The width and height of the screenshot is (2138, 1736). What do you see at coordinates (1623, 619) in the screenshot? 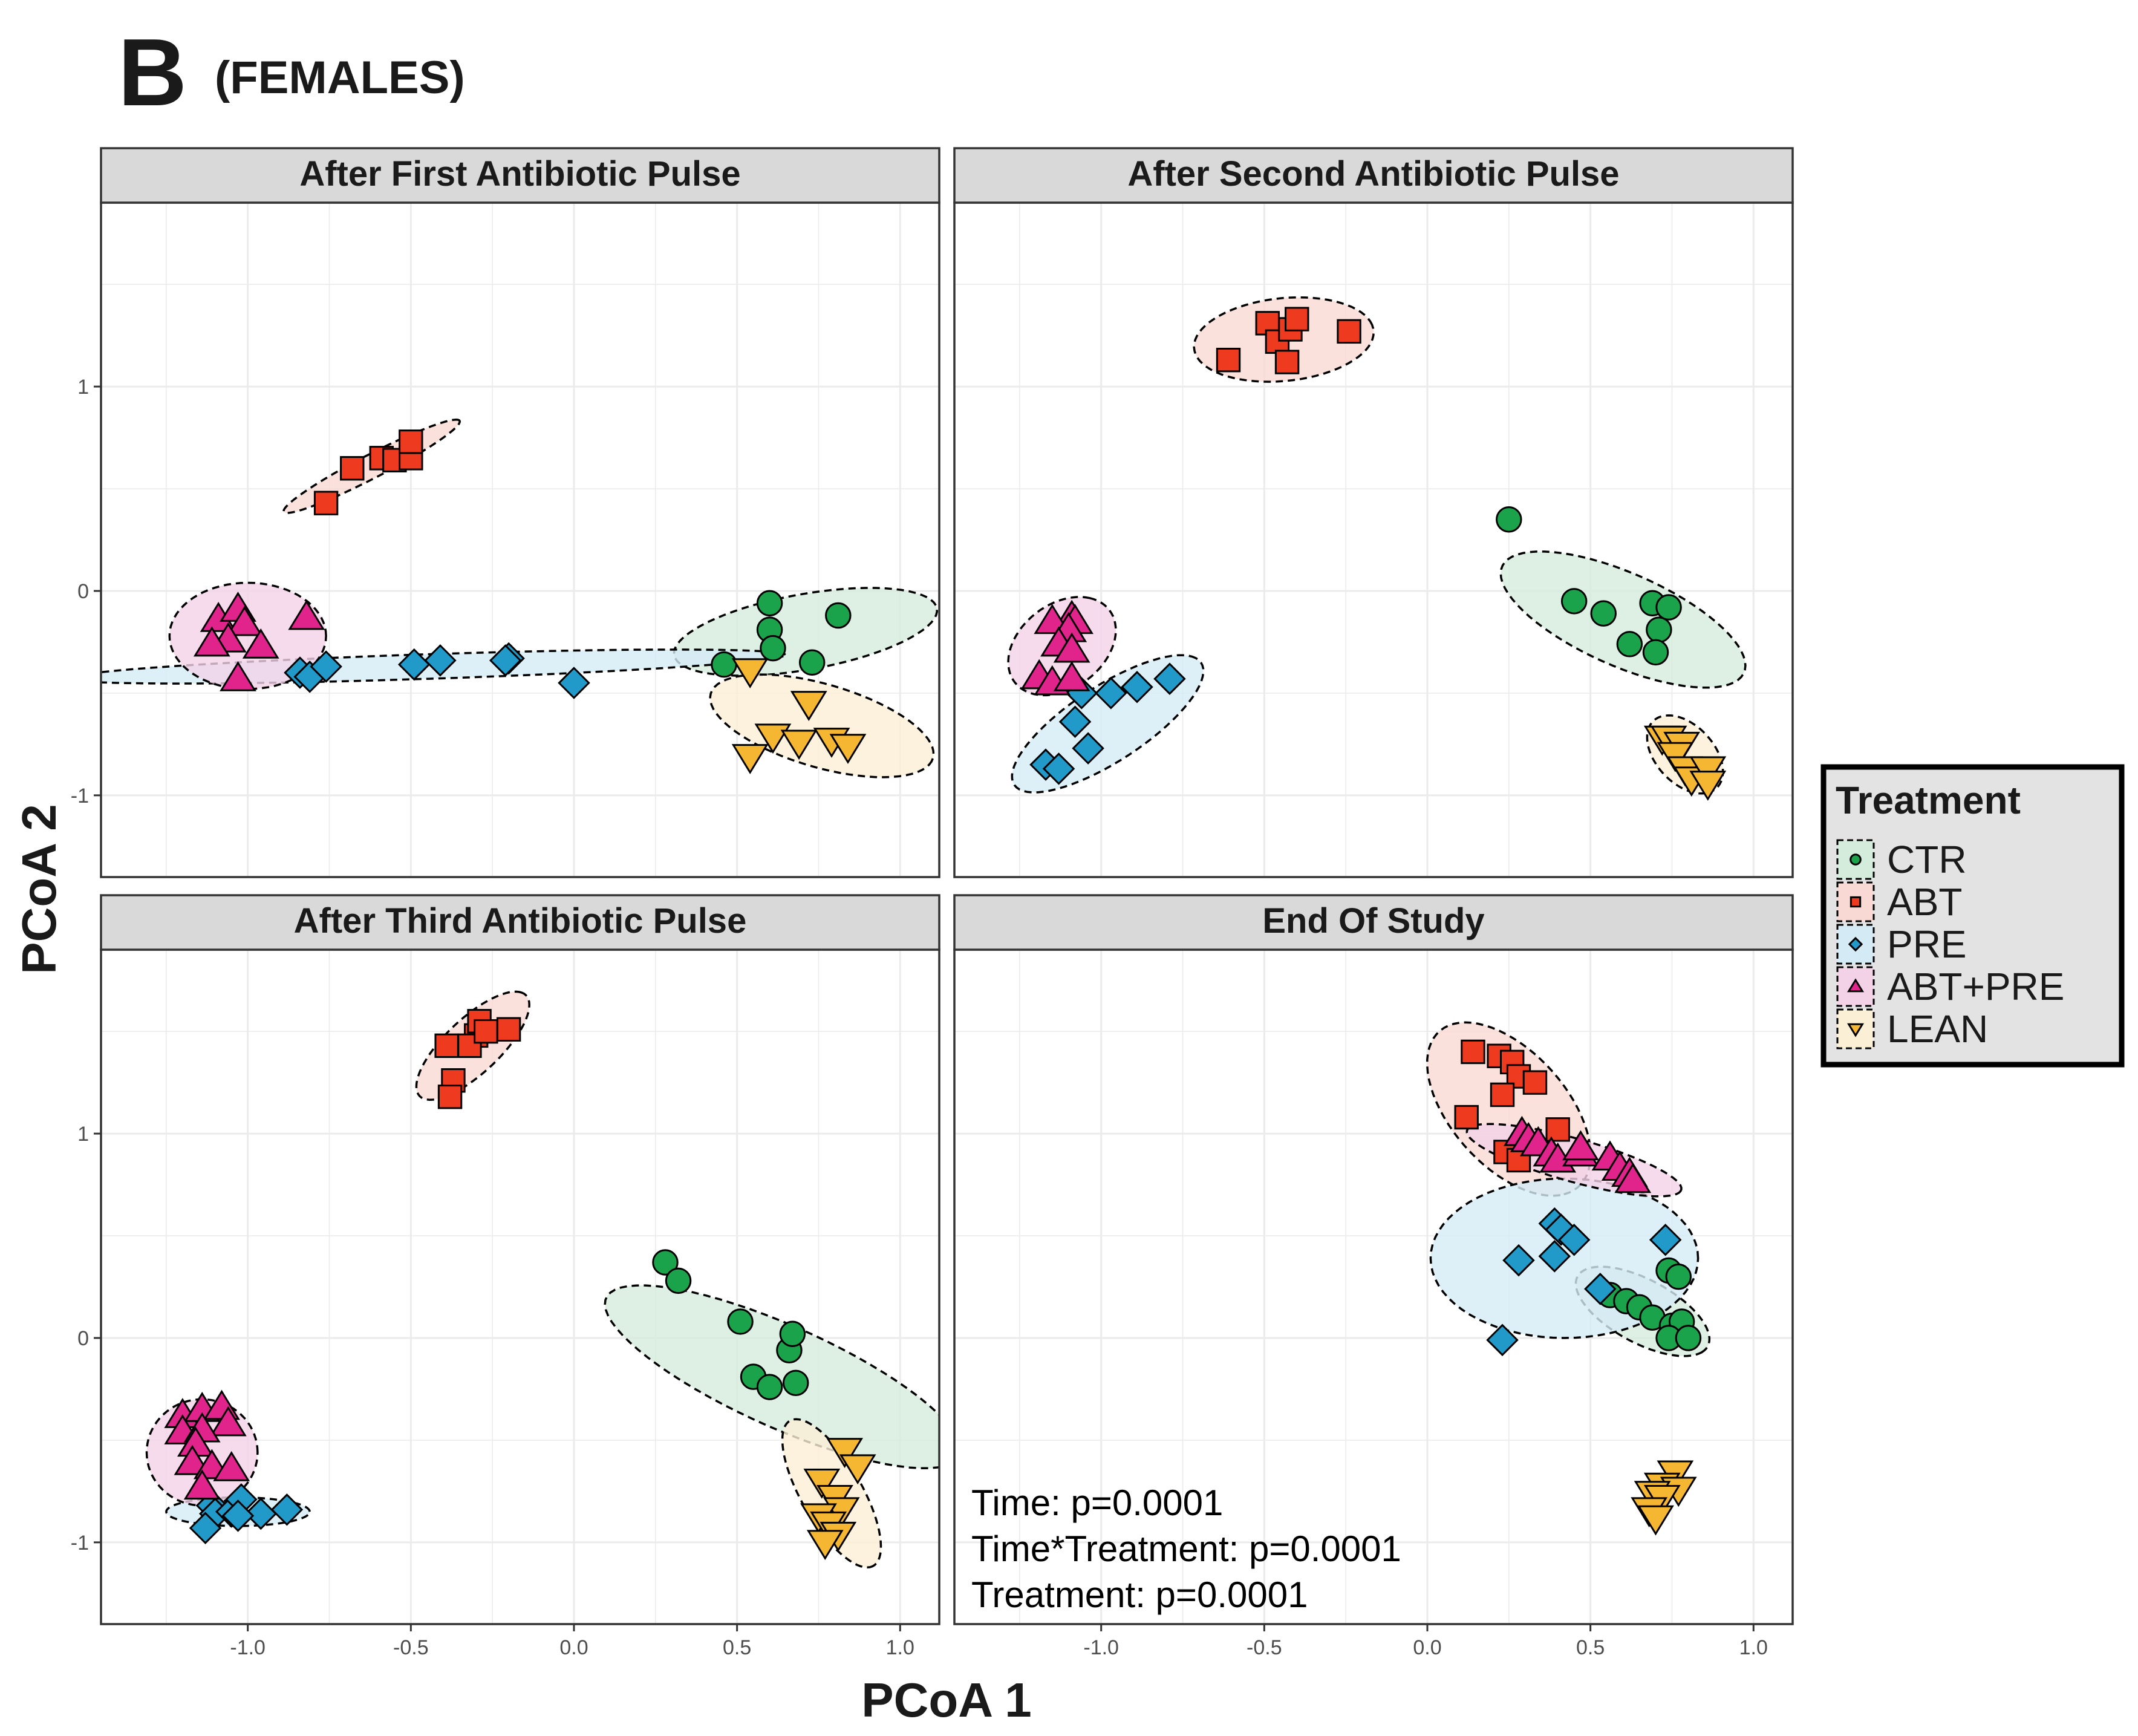
I see `group-ellipse-ctr` at bounding box center [1623, 619].